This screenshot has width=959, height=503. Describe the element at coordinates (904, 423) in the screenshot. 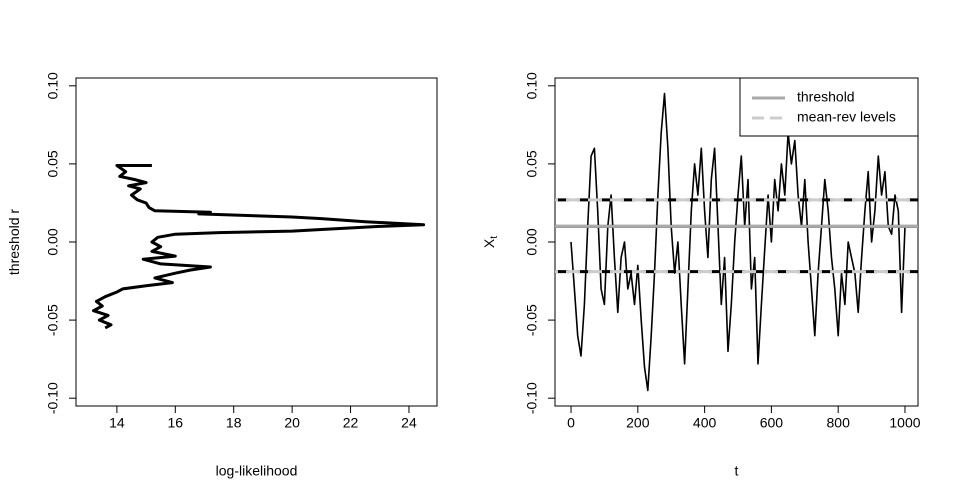

I see `x-tick-label: 1000` at that location.